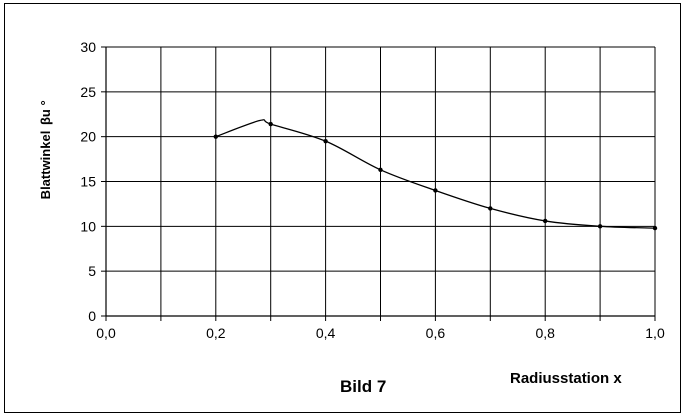  I want to click on y-tick-label: 10, so click(88, 226).